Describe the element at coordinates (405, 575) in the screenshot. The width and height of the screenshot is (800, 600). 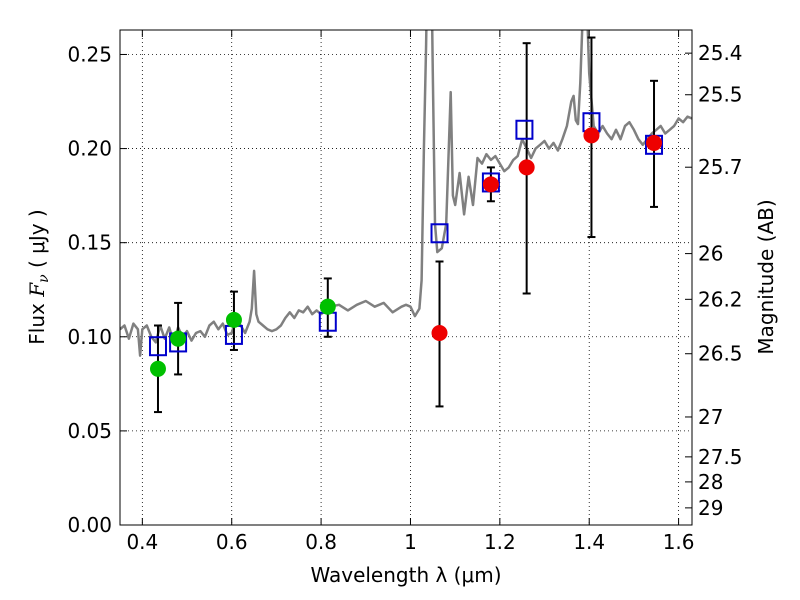
I see `x-axis-label: Wavelength λ (μm)` at that location.